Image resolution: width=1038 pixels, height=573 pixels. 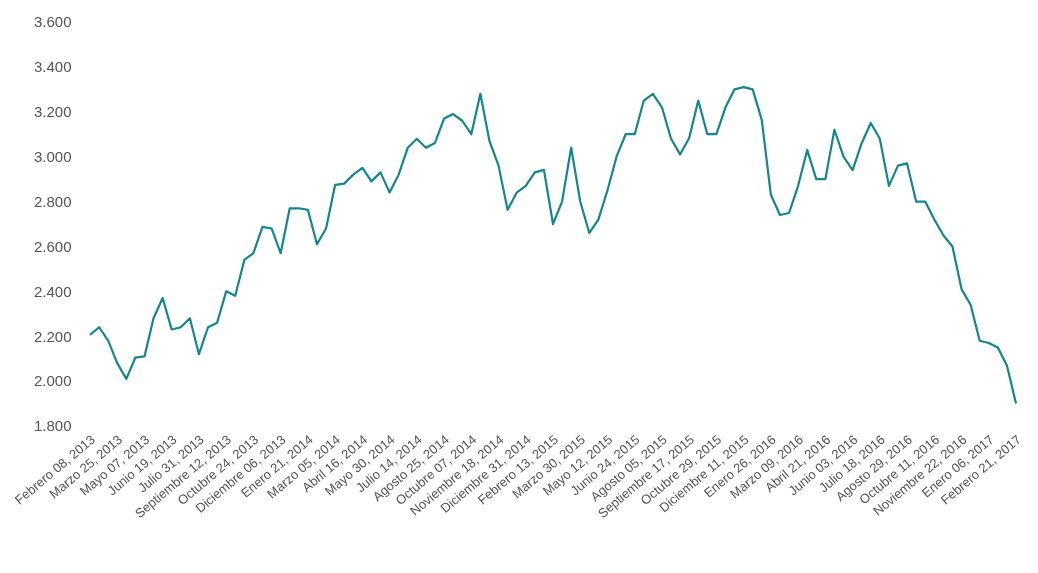 I want to click on y-tick-label: 2.800, so click(x=53, y=201).